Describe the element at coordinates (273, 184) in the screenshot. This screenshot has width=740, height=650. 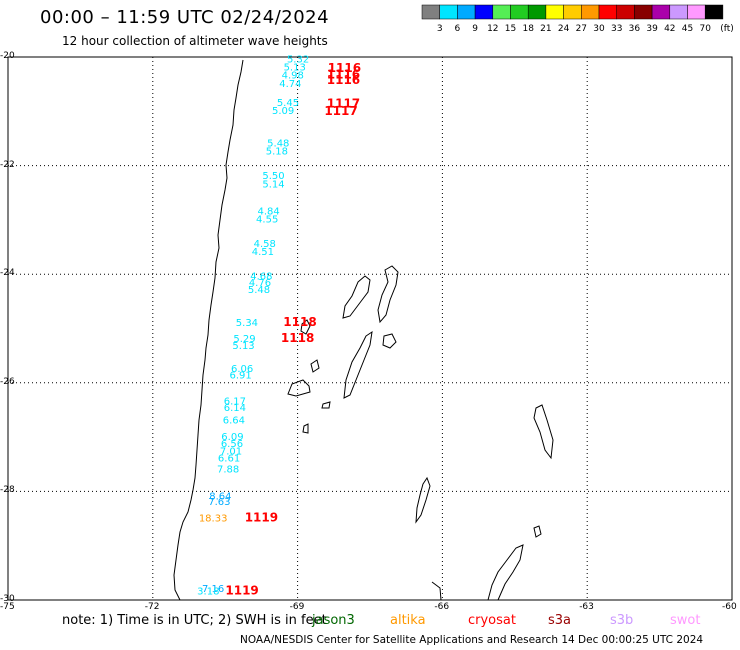
I see `wave-height-value: 5.14` at that location.